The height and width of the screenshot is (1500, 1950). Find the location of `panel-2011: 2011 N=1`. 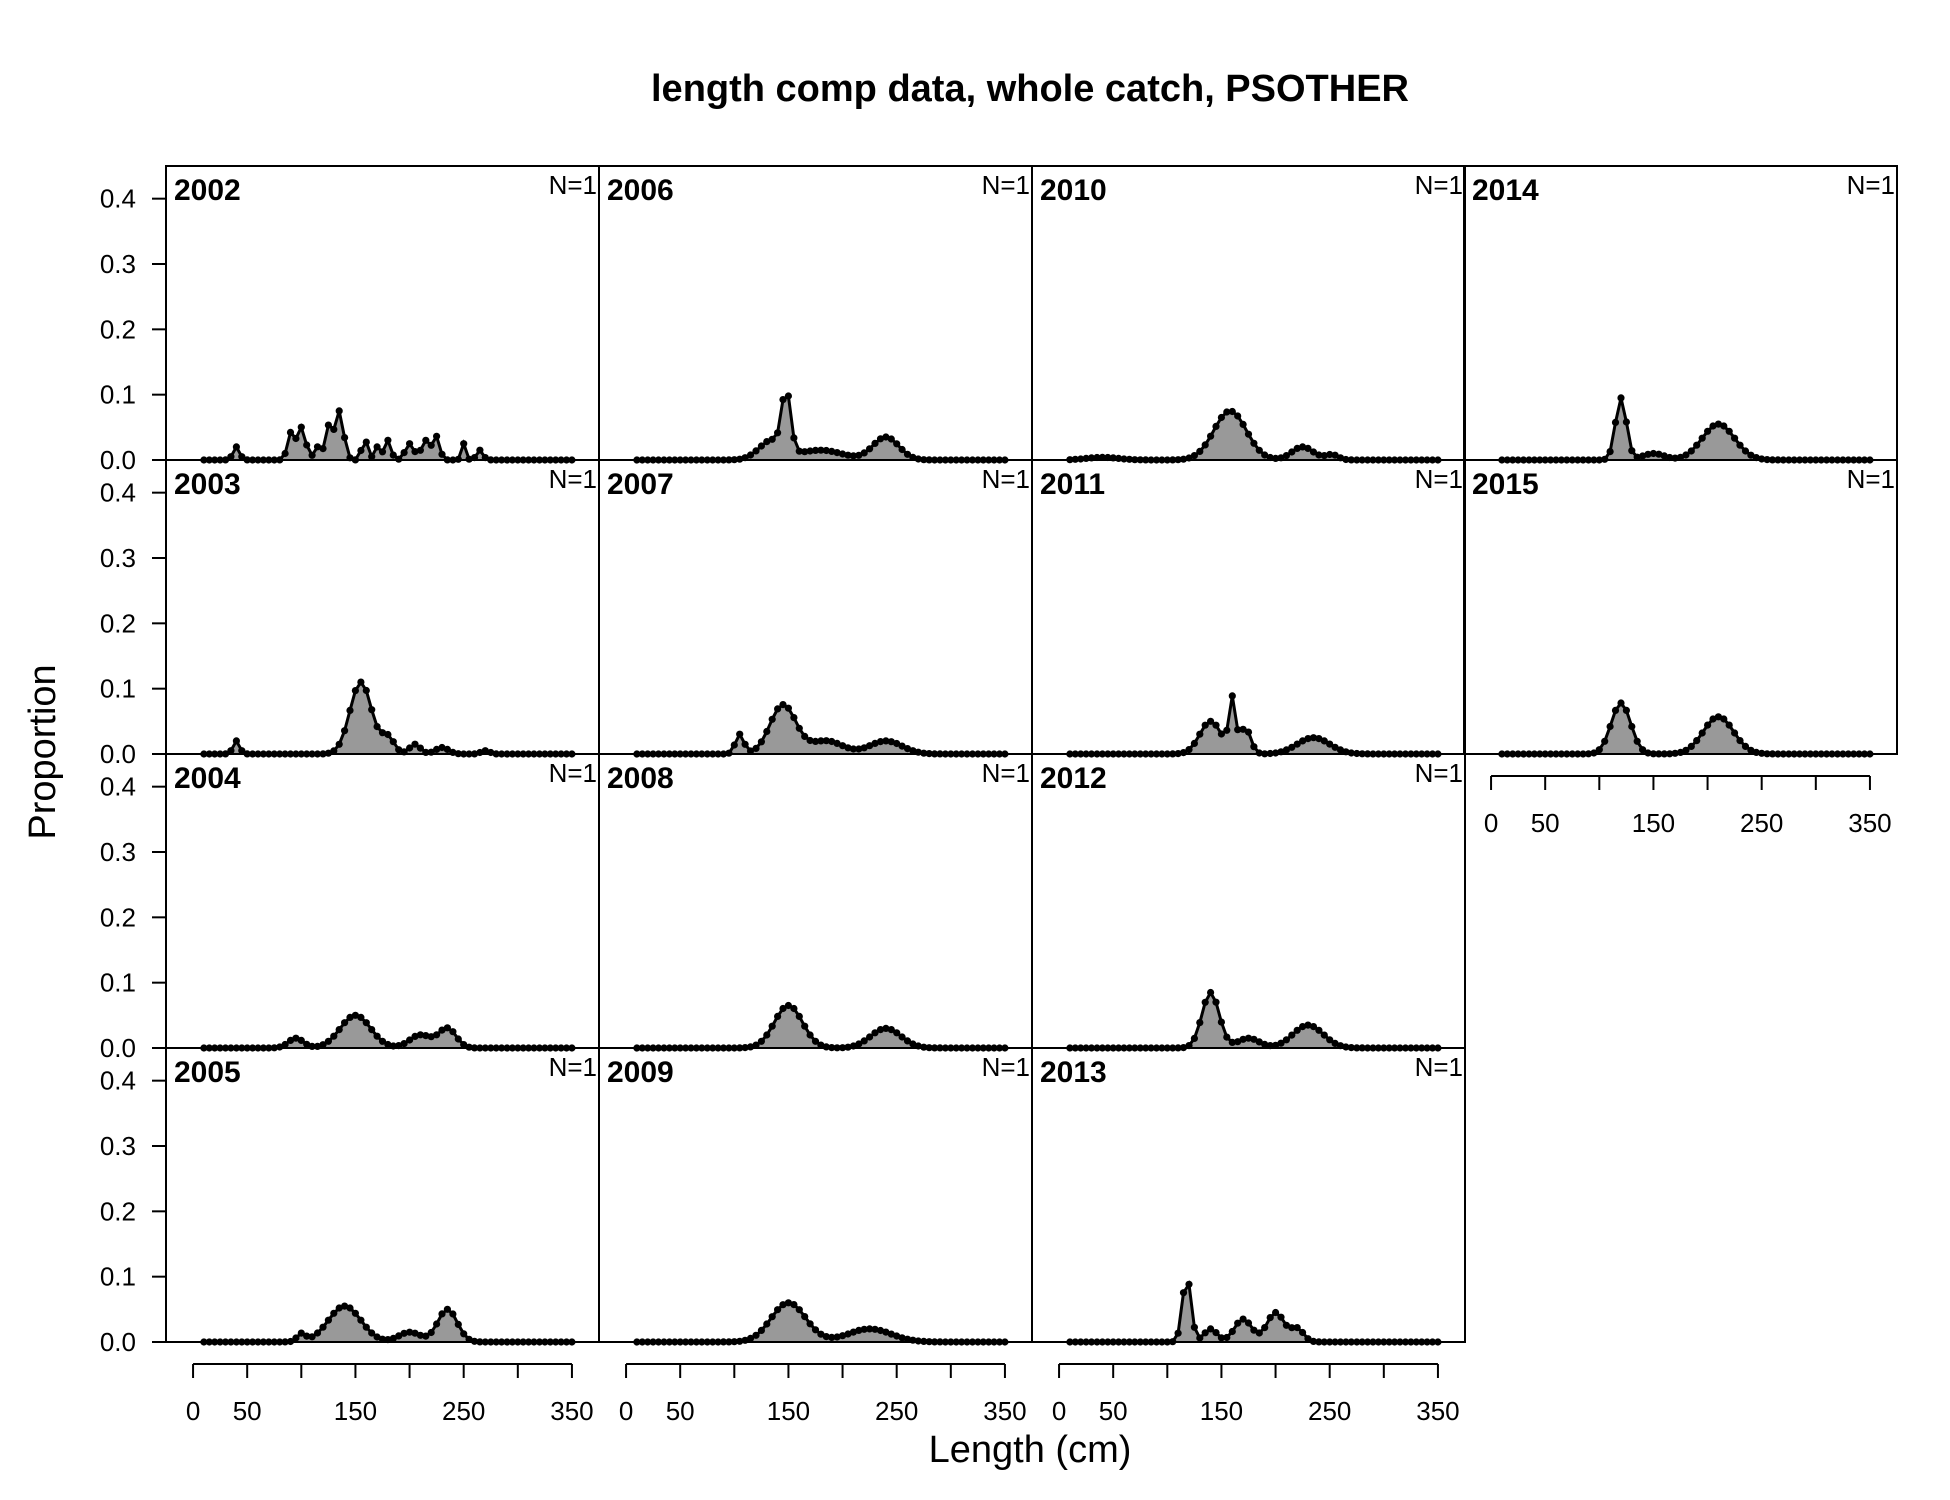

panel-2011: 2011 N=1 is located at coordinates (1248, 608).